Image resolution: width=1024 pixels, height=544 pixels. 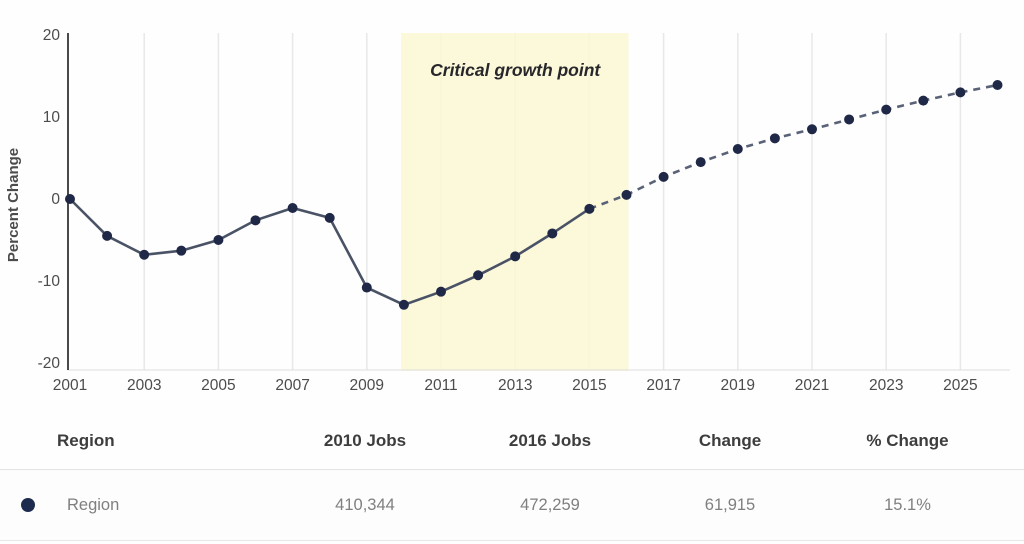 I want to click on cell-2010-jobs: 410,344, so click(x=365, y=504).